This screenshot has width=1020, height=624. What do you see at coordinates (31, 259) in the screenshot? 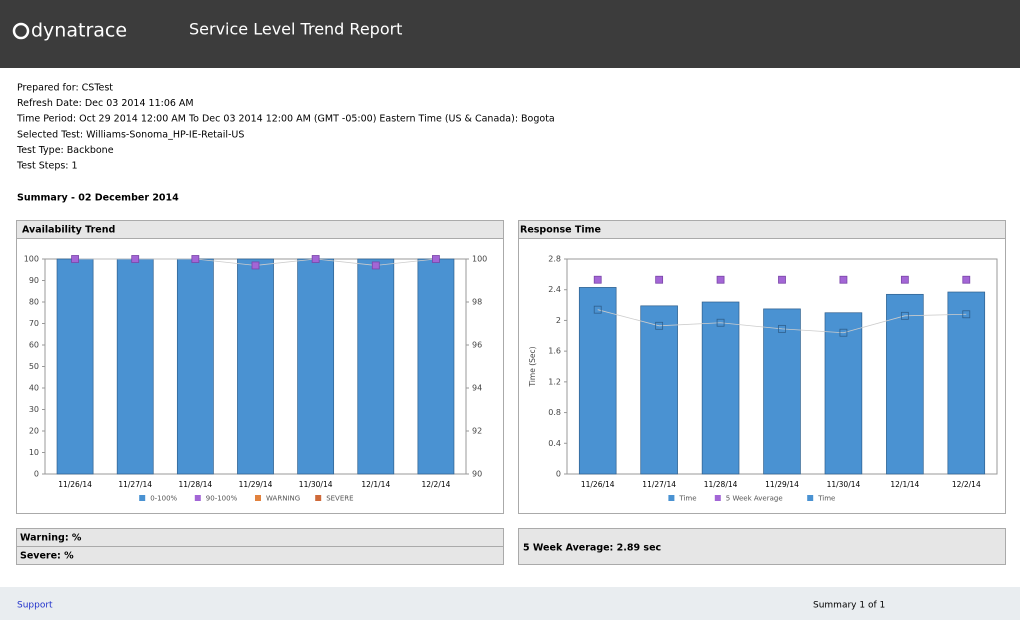
I see `y-tick-label: 100` at bounding box center [31, 259].